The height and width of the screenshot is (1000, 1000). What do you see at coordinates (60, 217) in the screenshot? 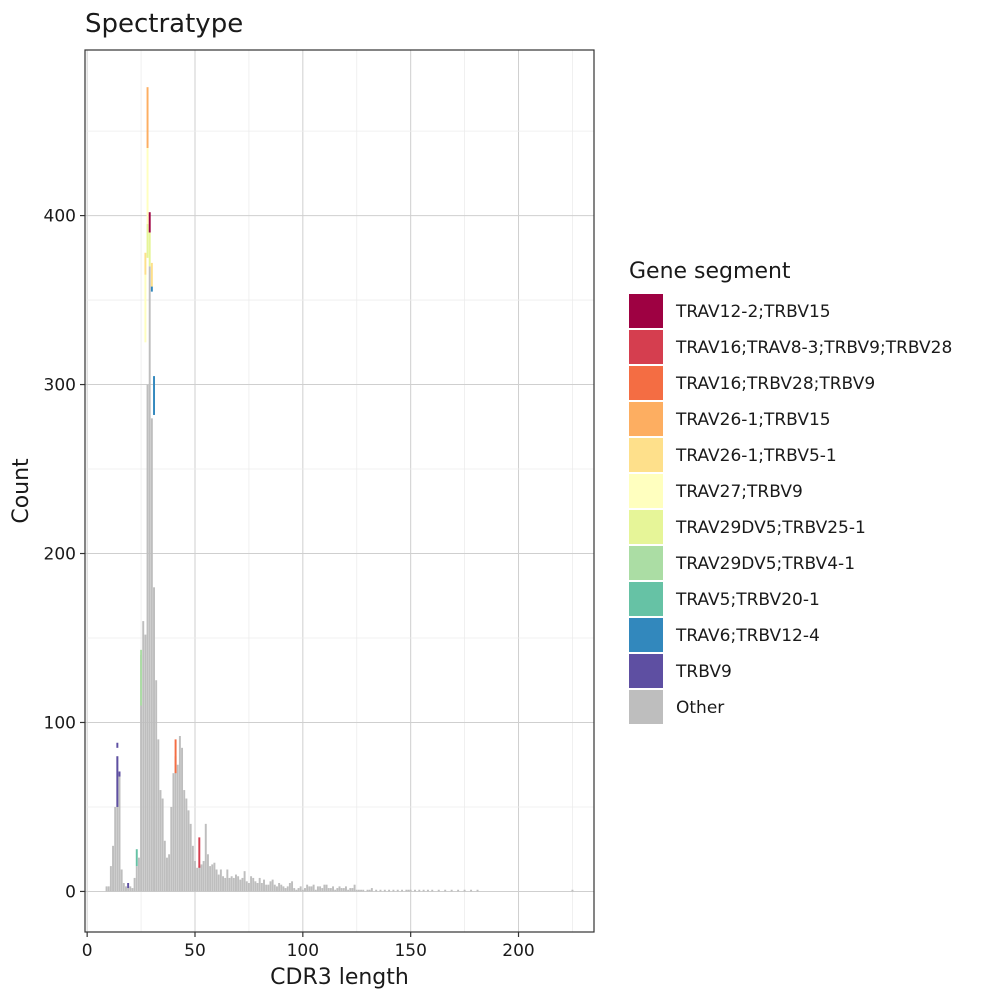
I see `y-tick-label: 400` at bounding box center [60, 217].